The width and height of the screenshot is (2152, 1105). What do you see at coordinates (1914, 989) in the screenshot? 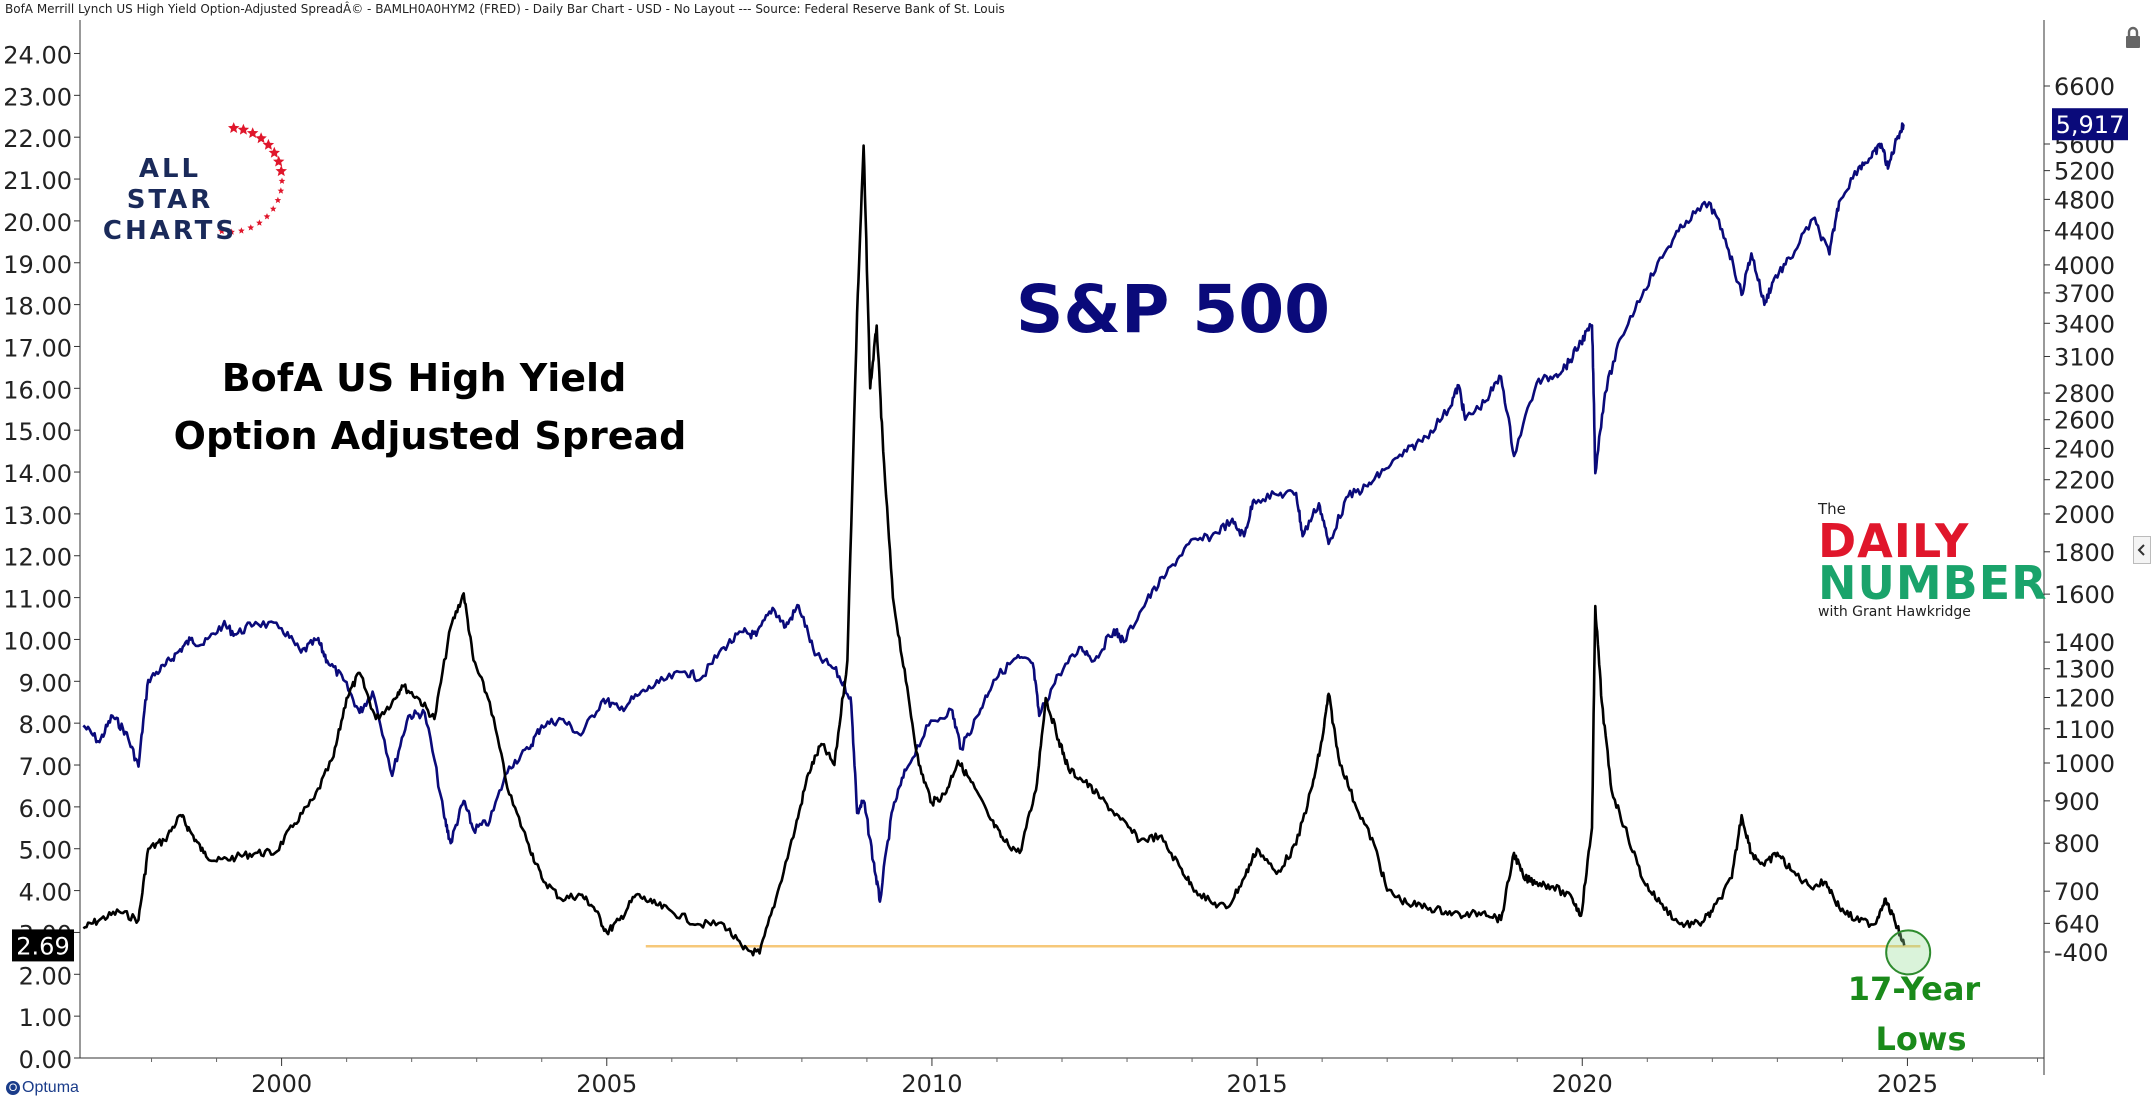
I see `lows-line1: 17-Year` at bounding box center [1914, 989].